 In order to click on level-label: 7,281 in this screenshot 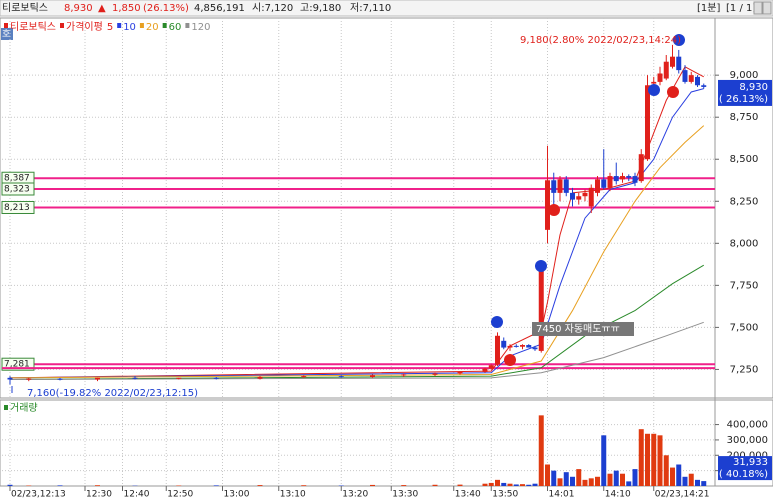, I will do `click(17, 365)`.